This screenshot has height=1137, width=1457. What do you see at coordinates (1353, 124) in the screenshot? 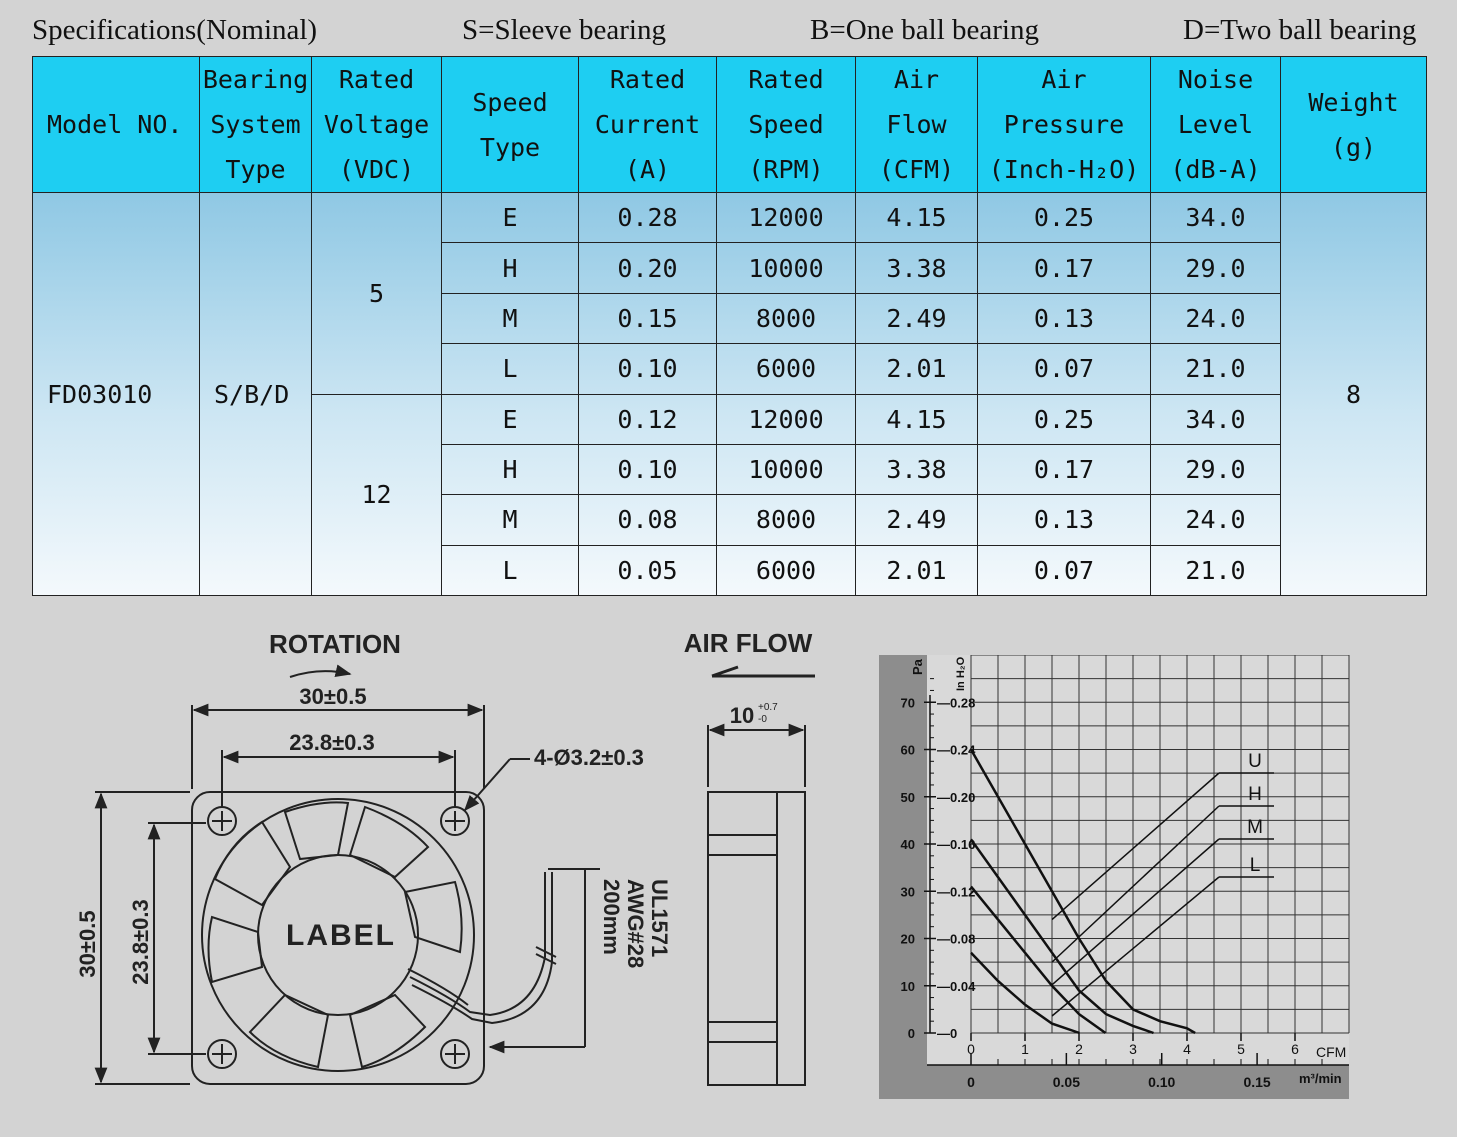
I see `col-header-9: Weight (g)` at bounding box center [1353, 124].